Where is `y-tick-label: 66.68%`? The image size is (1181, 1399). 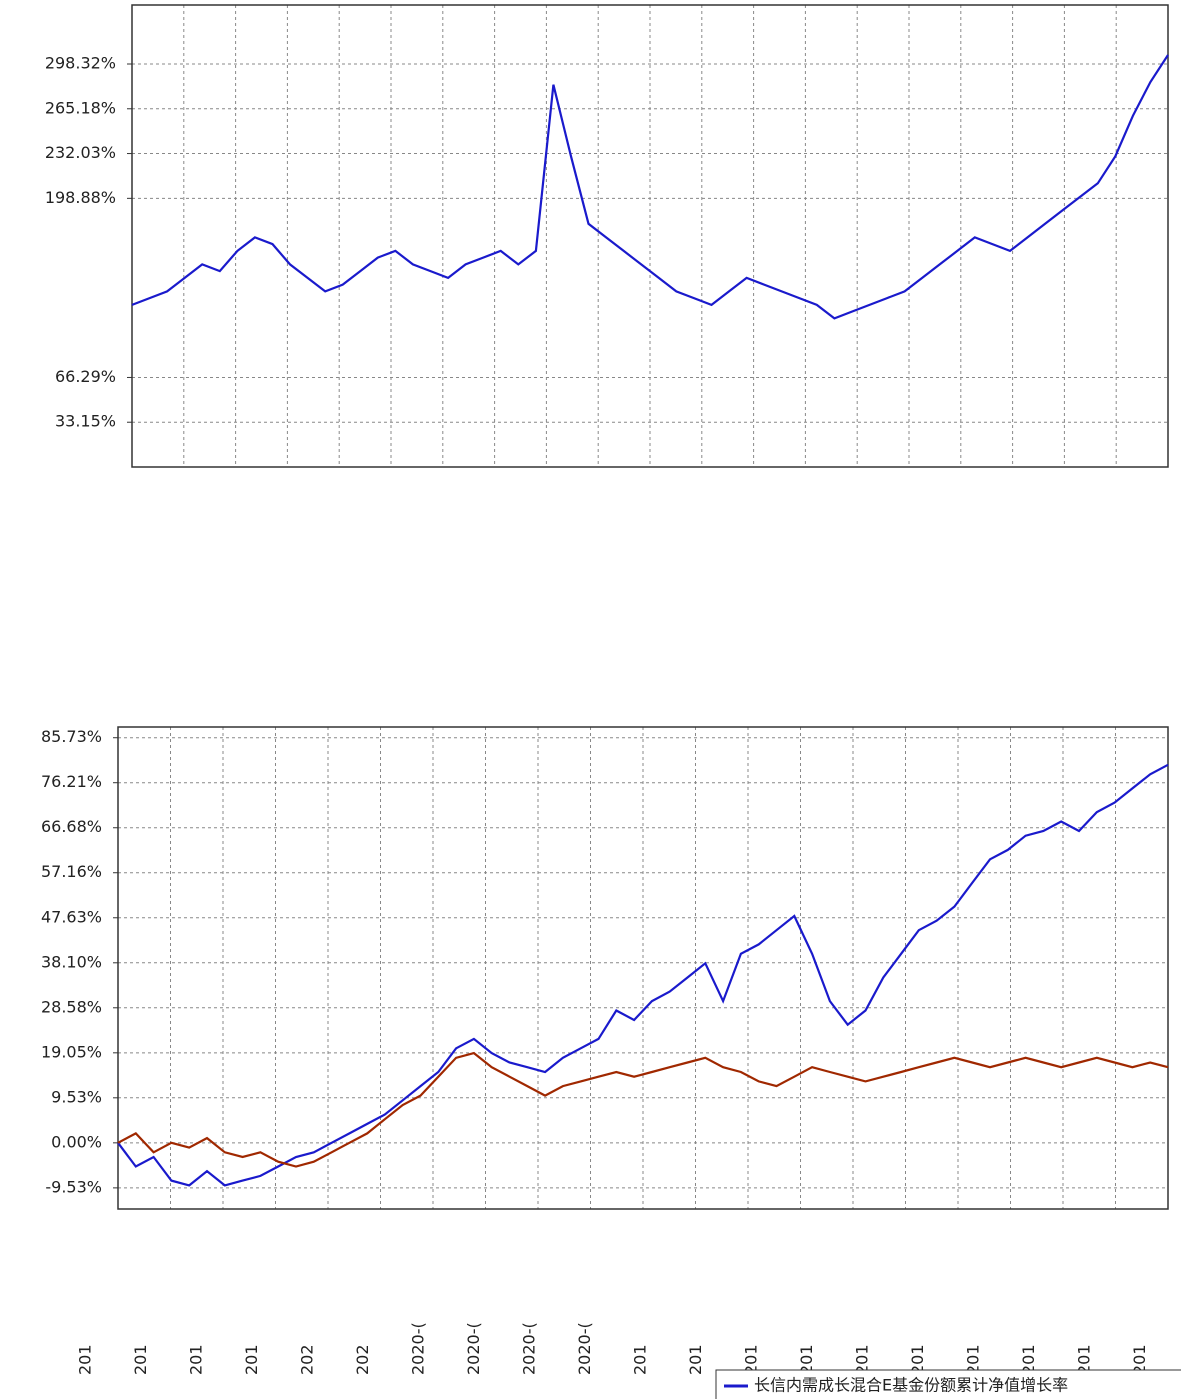 y-tick-label: 66.68% is located at coordinates (71, 826).